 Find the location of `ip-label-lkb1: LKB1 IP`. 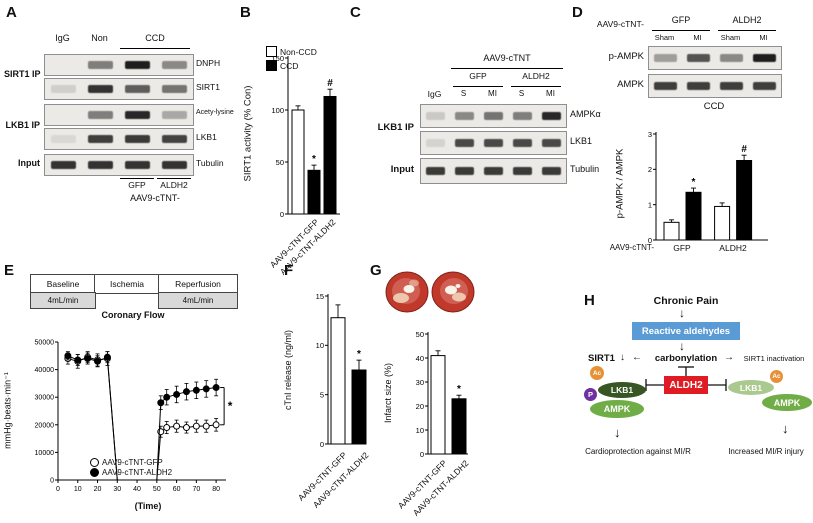

ip-label-lkb1: LKB1 IP is located at coordinates (395, 127).